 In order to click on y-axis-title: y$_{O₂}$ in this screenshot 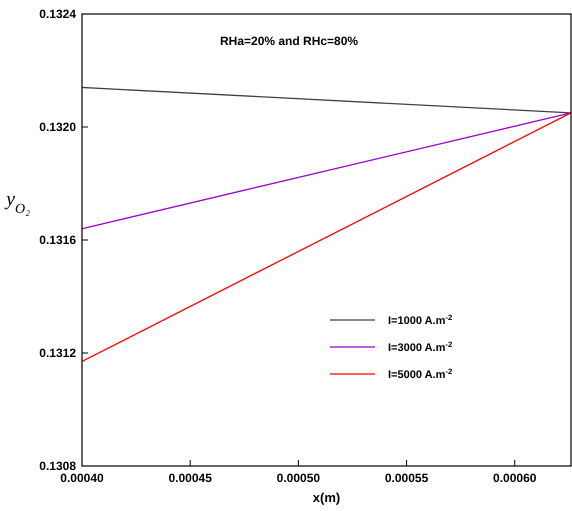, I will do `click(17, 202)`.